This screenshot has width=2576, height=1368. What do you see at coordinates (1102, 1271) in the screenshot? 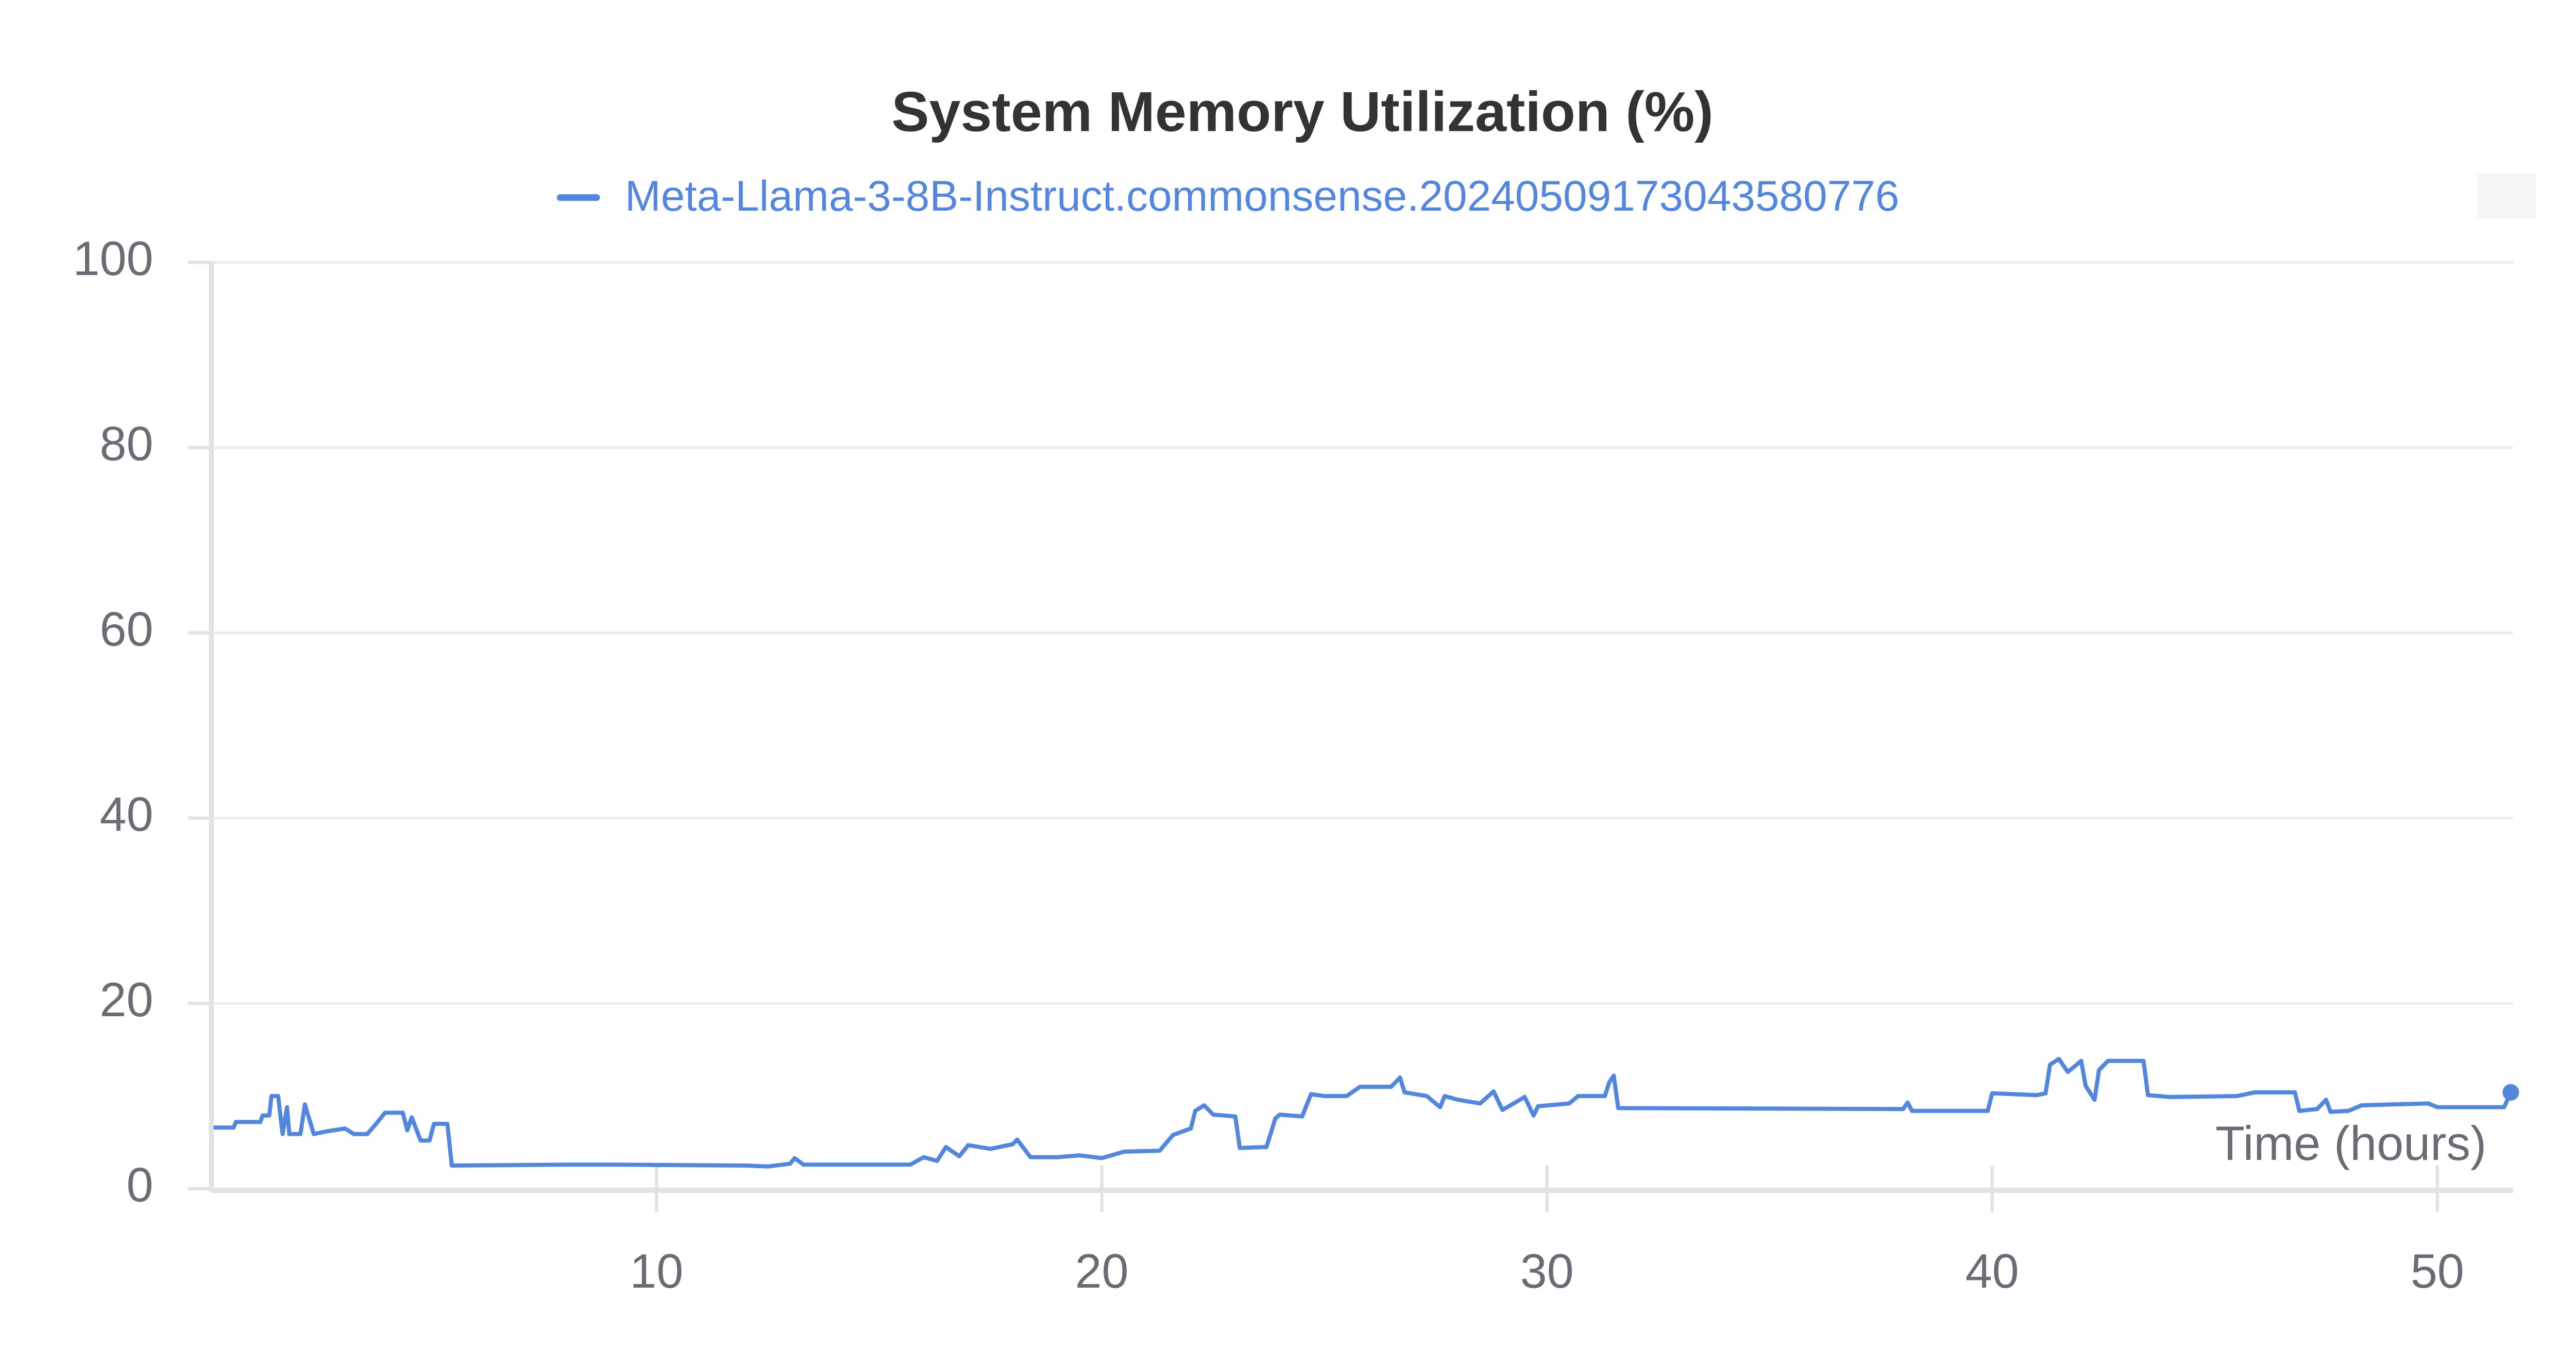
I see `x-tick-label: 20` at bounding box center [1102, 1271].